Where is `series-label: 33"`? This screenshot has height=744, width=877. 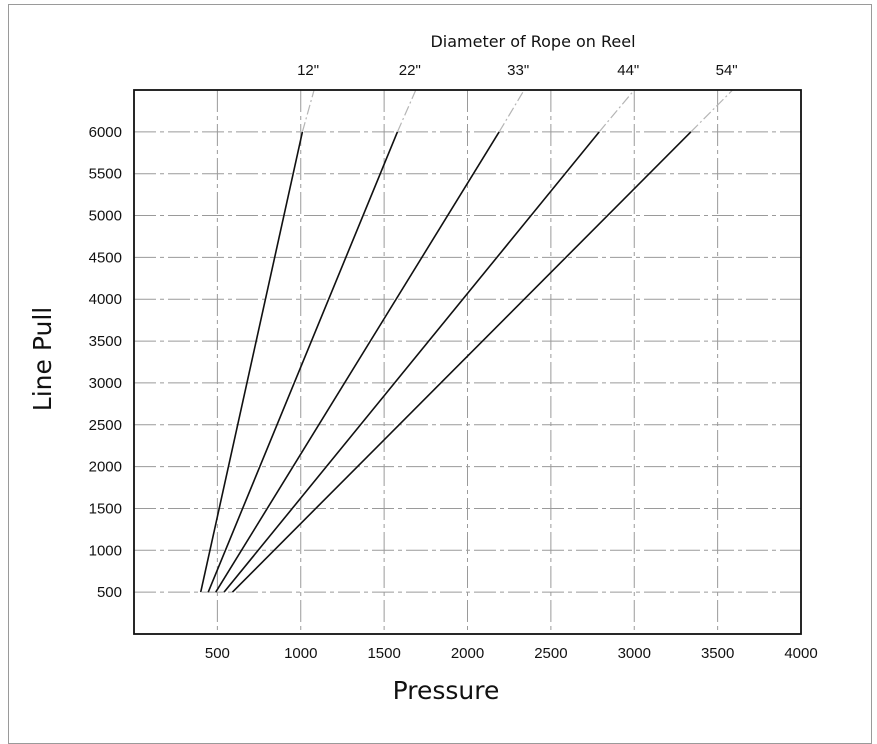
series-label: 33" is located at coordinates (518, 70).